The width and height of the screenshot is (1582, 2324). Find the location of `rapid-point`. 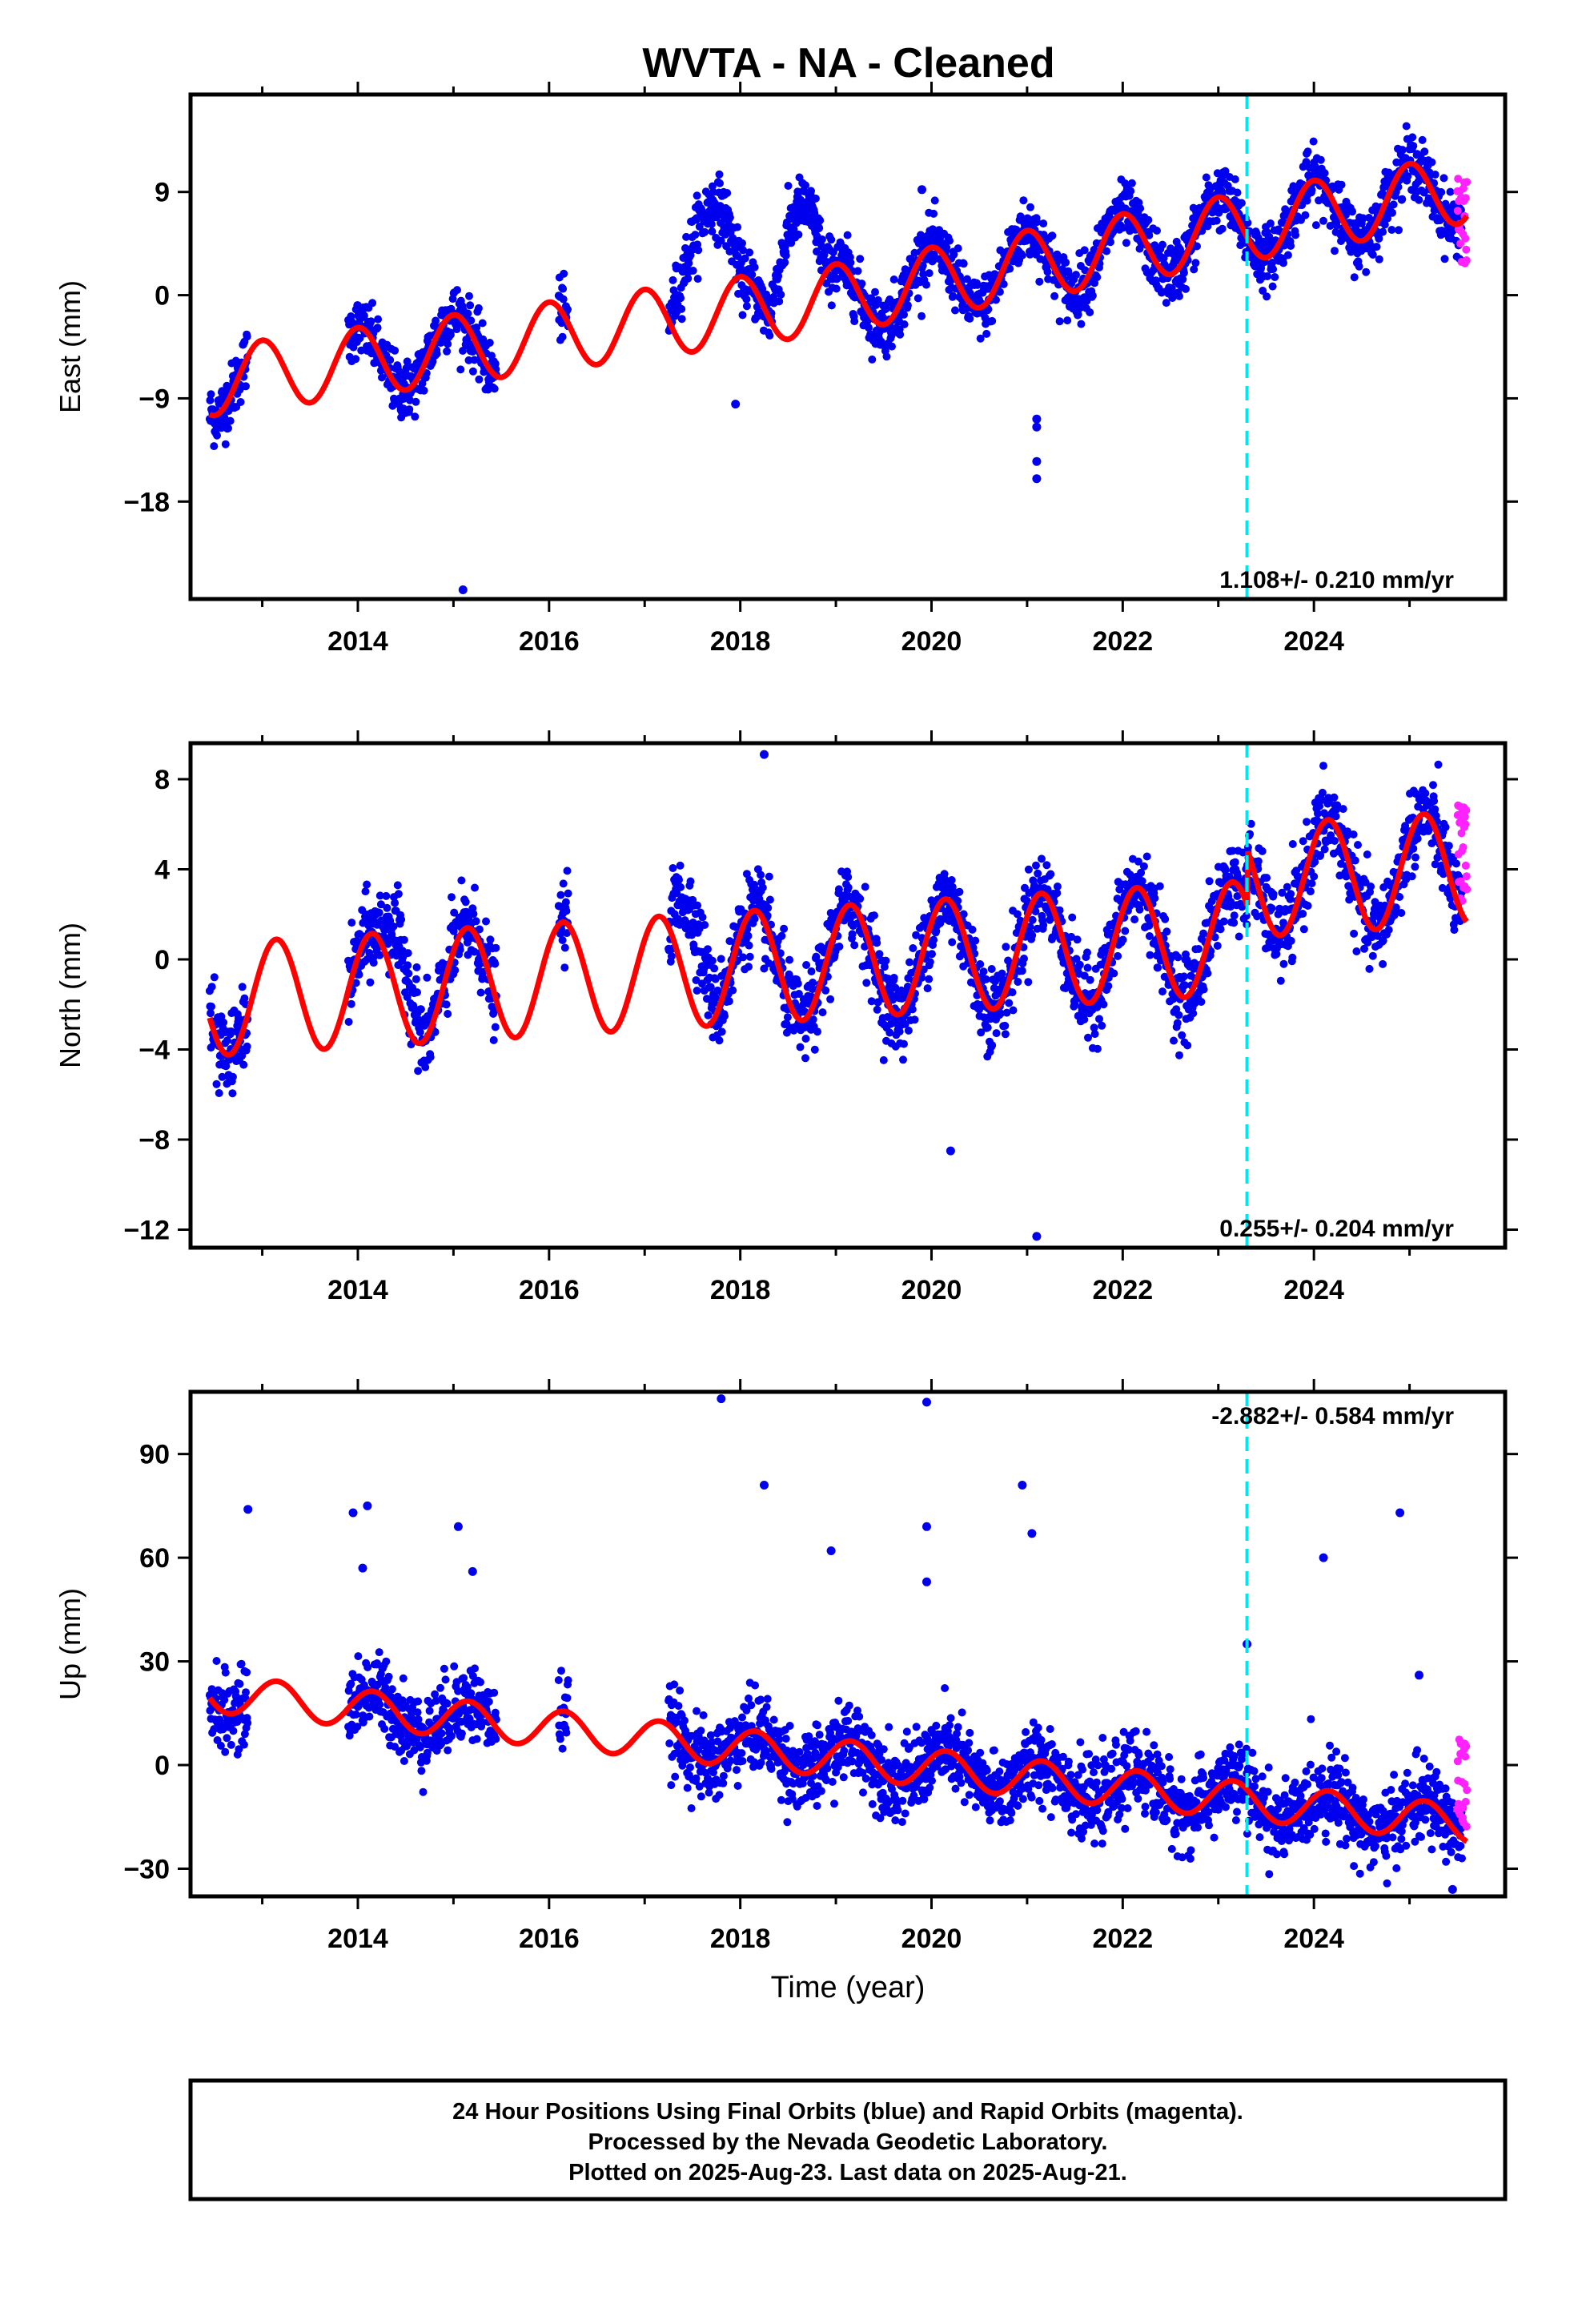

rapid-point is located at coordinates (1466, 249).